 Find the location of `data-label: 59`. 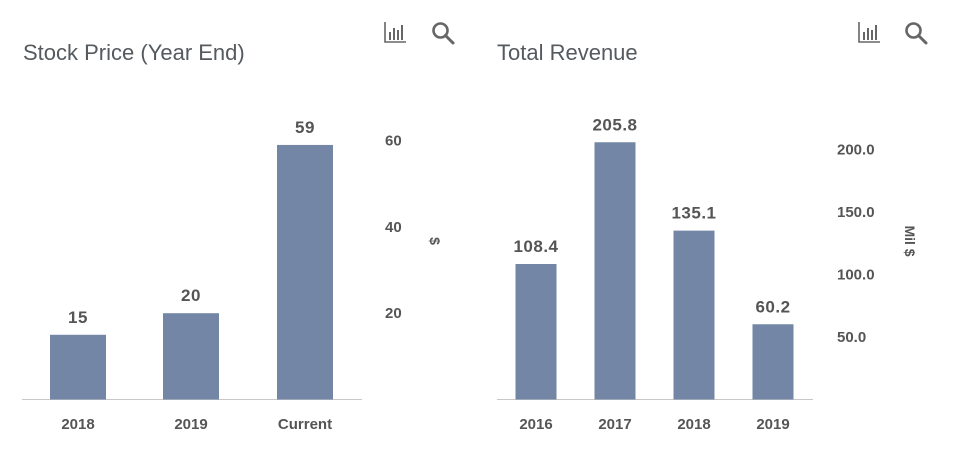

data-label: 59 is located at coordinates (305, 127).